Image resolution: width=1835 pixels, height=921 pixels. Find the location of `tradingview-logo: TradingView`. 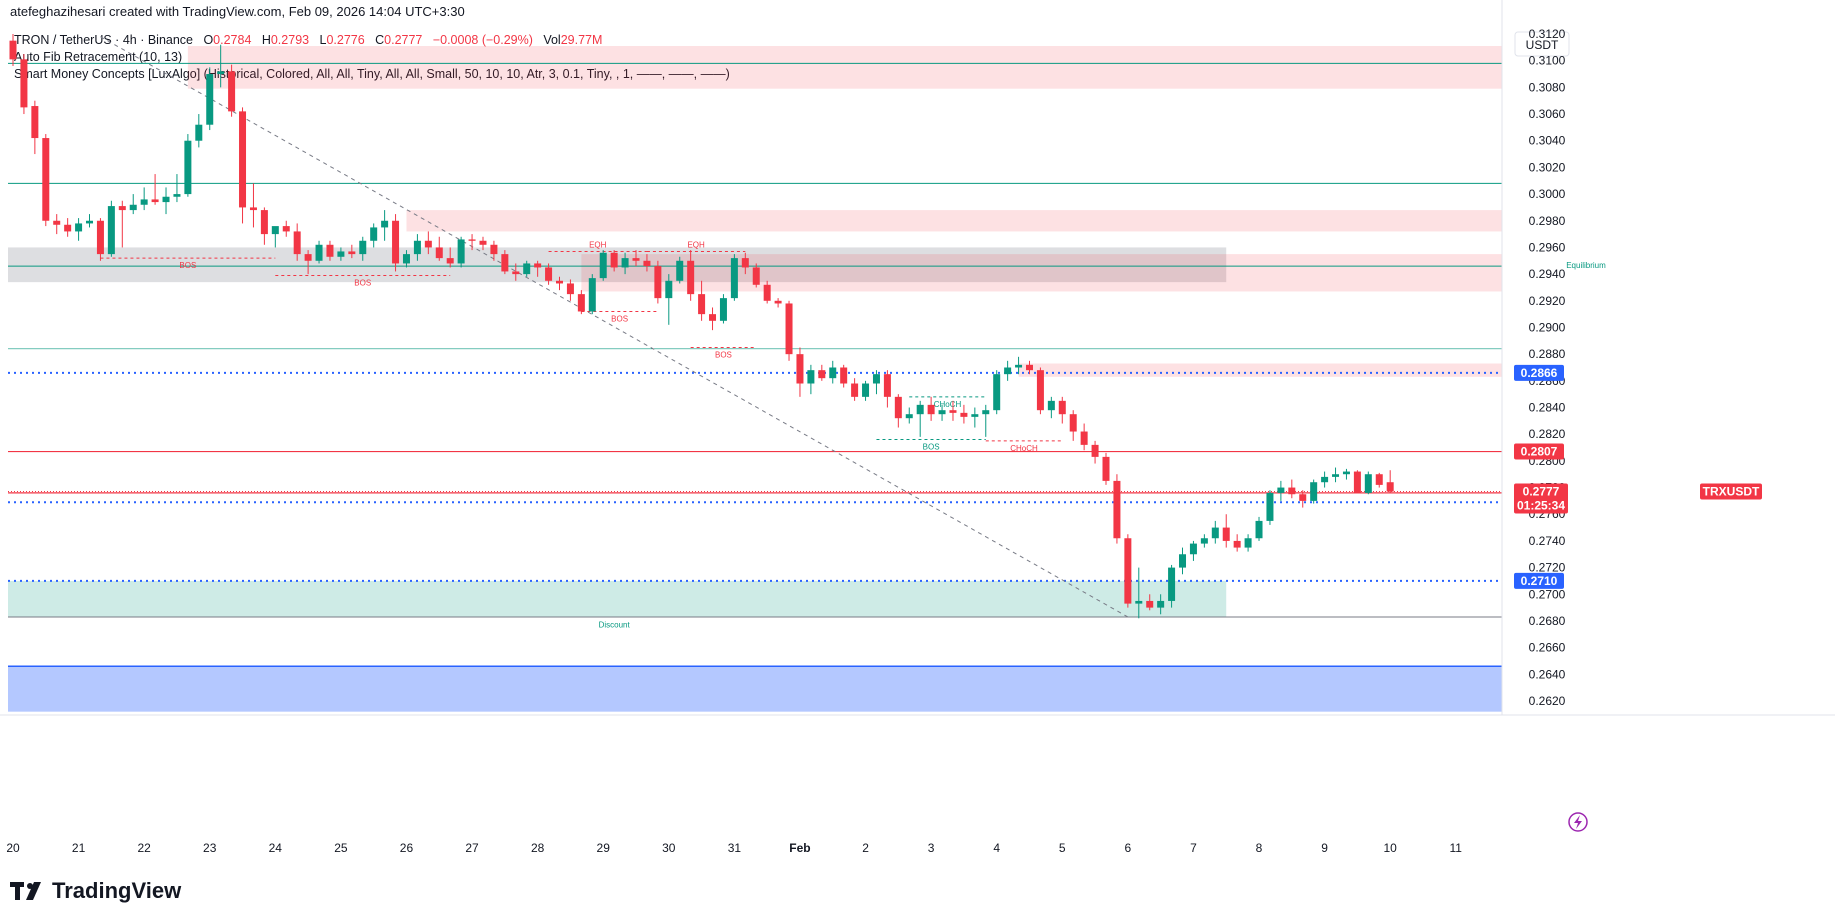

tradingview-logo: TradingView is located at coordinates (95, 891).